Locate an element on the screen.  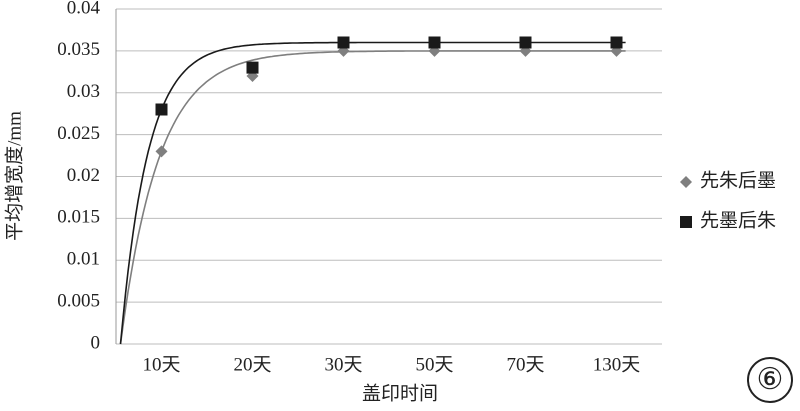
annotation: ⑥ is located at coordinates (770, 379).